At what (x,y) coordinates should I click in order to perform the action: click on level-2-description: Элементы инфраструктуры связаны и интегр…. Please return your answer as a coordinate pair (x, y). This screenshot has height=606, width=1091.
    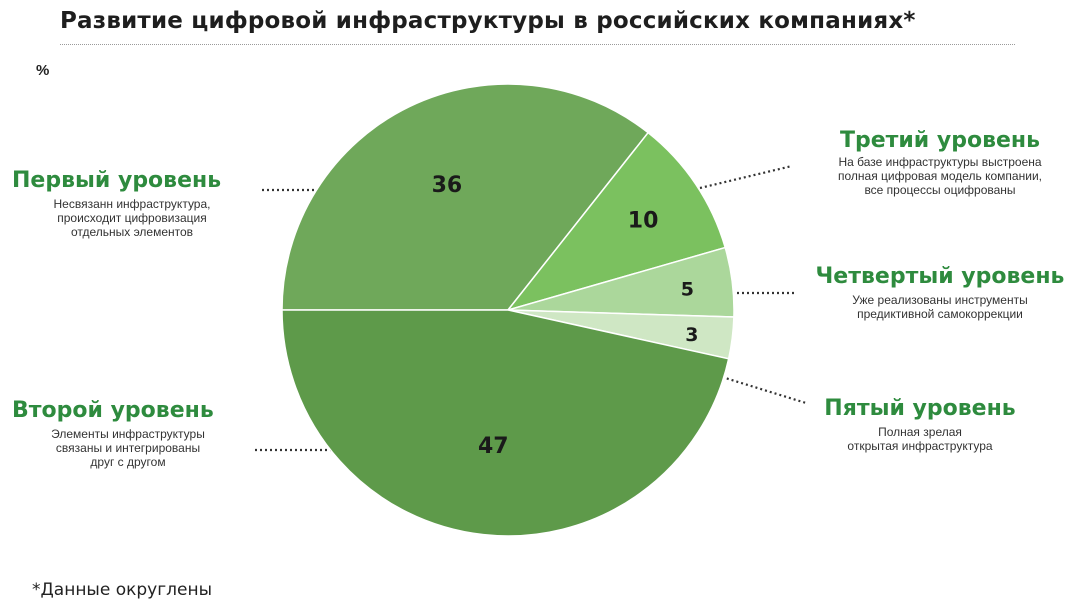
    Looking at the image, I should click on (128, 448).